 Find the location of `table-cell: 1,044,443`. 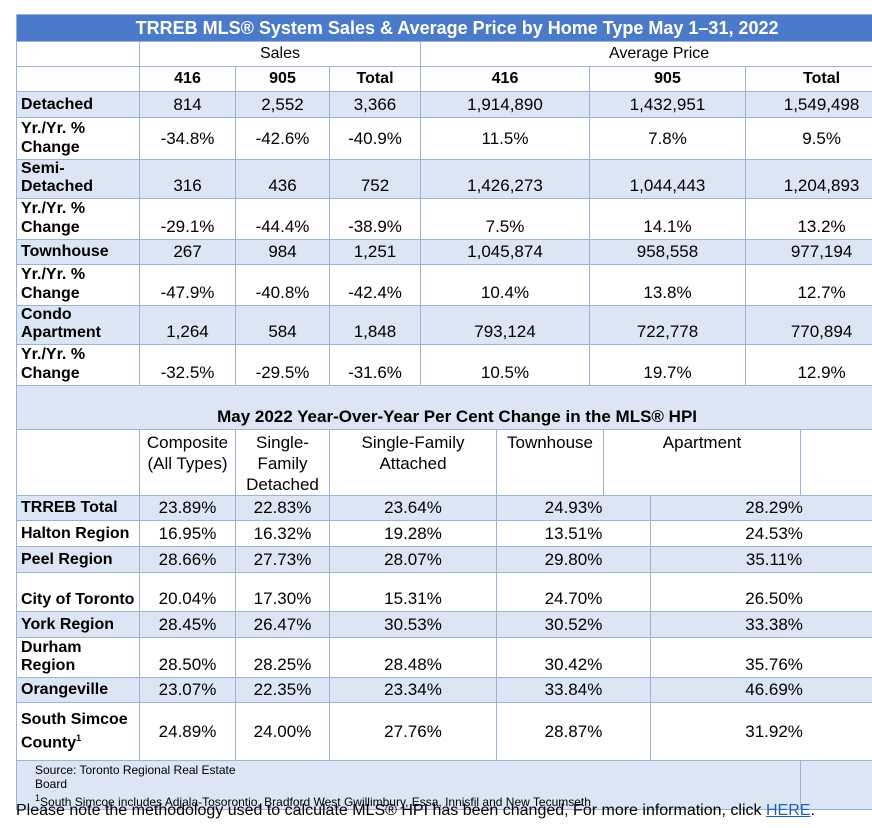

table-cell: 1,044,443 is located at coordinates (667, 179).